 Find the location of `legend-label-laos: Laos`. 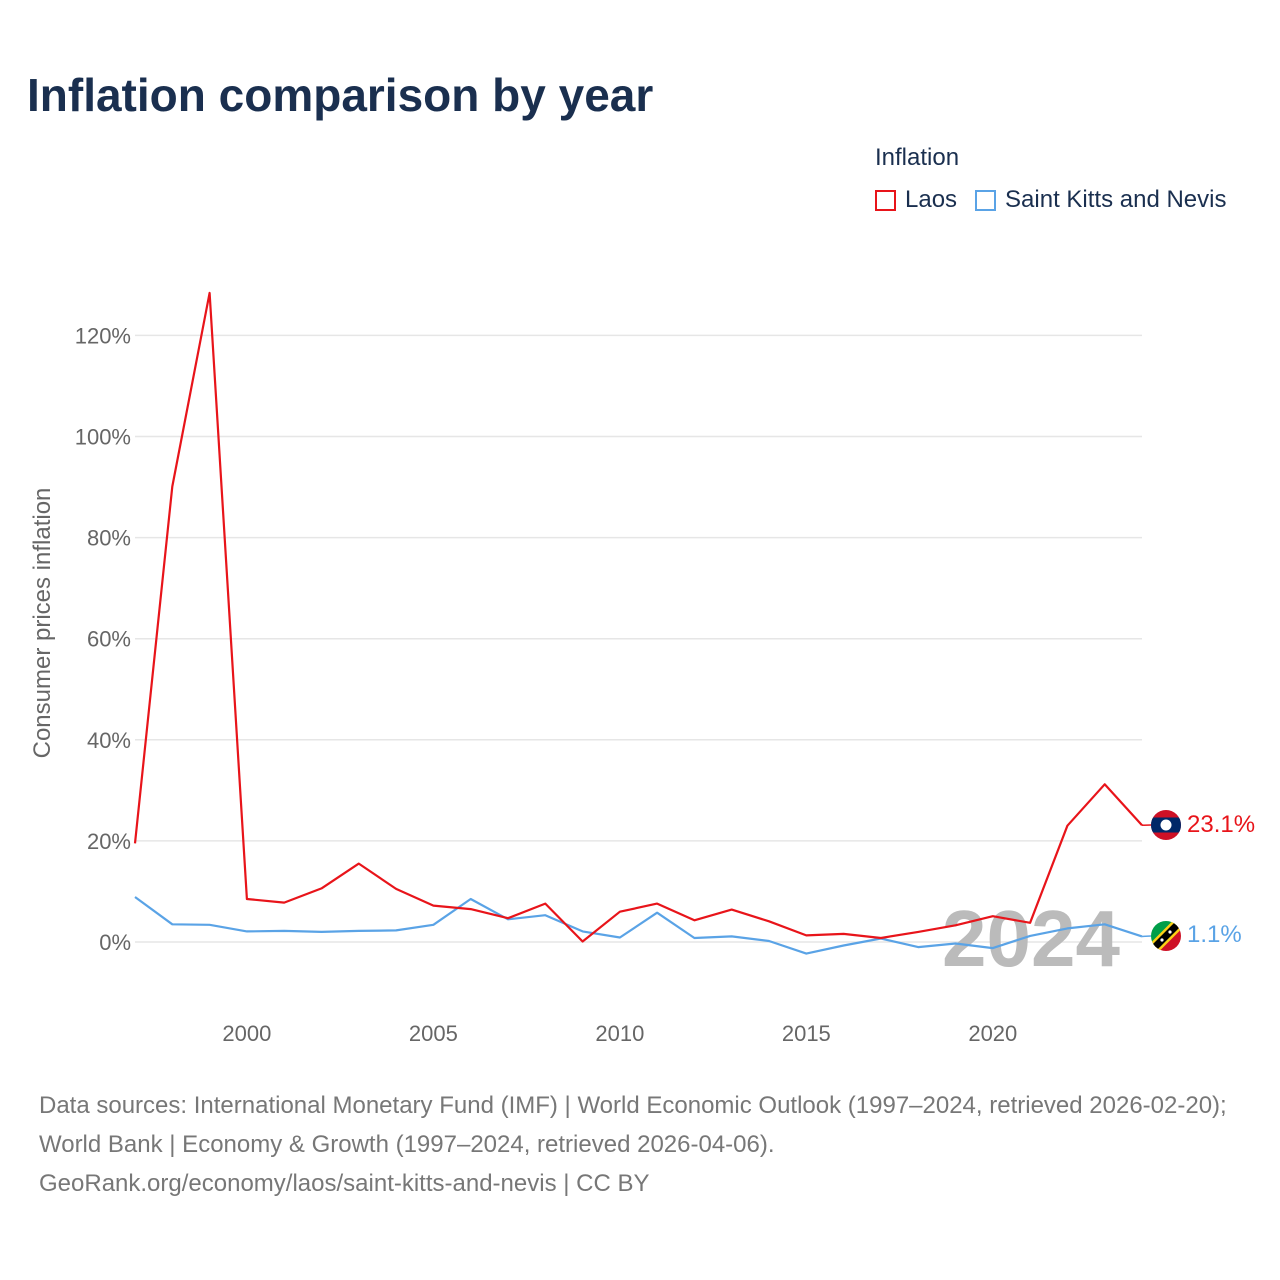

legend-label-laos: Laos is located at coordinates (931, 199).